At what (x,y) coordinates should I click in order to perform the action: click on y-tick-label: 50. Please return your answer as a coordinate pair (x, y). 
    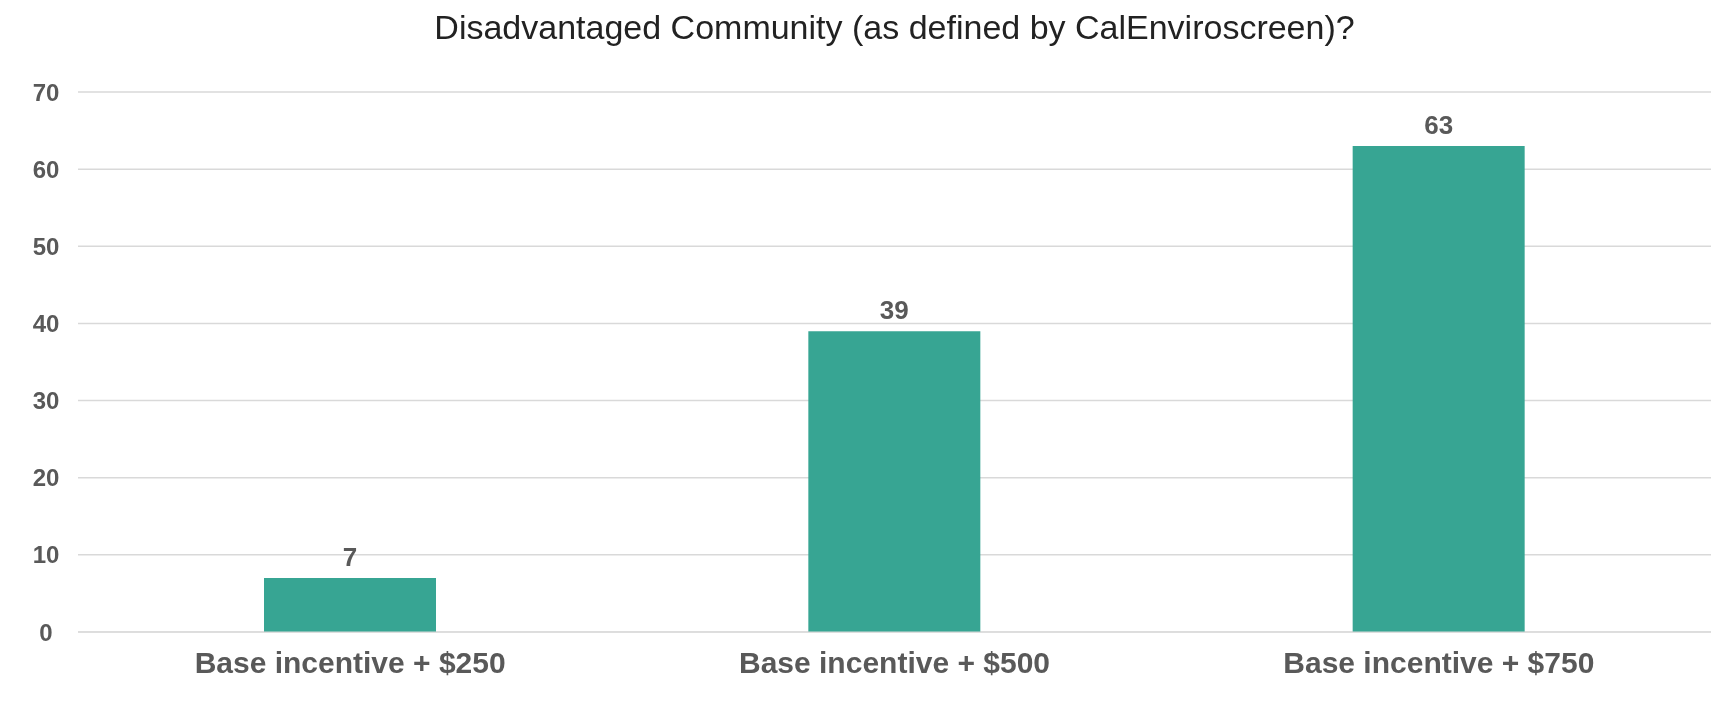
    Looking at the image, I should click on (46, 246).